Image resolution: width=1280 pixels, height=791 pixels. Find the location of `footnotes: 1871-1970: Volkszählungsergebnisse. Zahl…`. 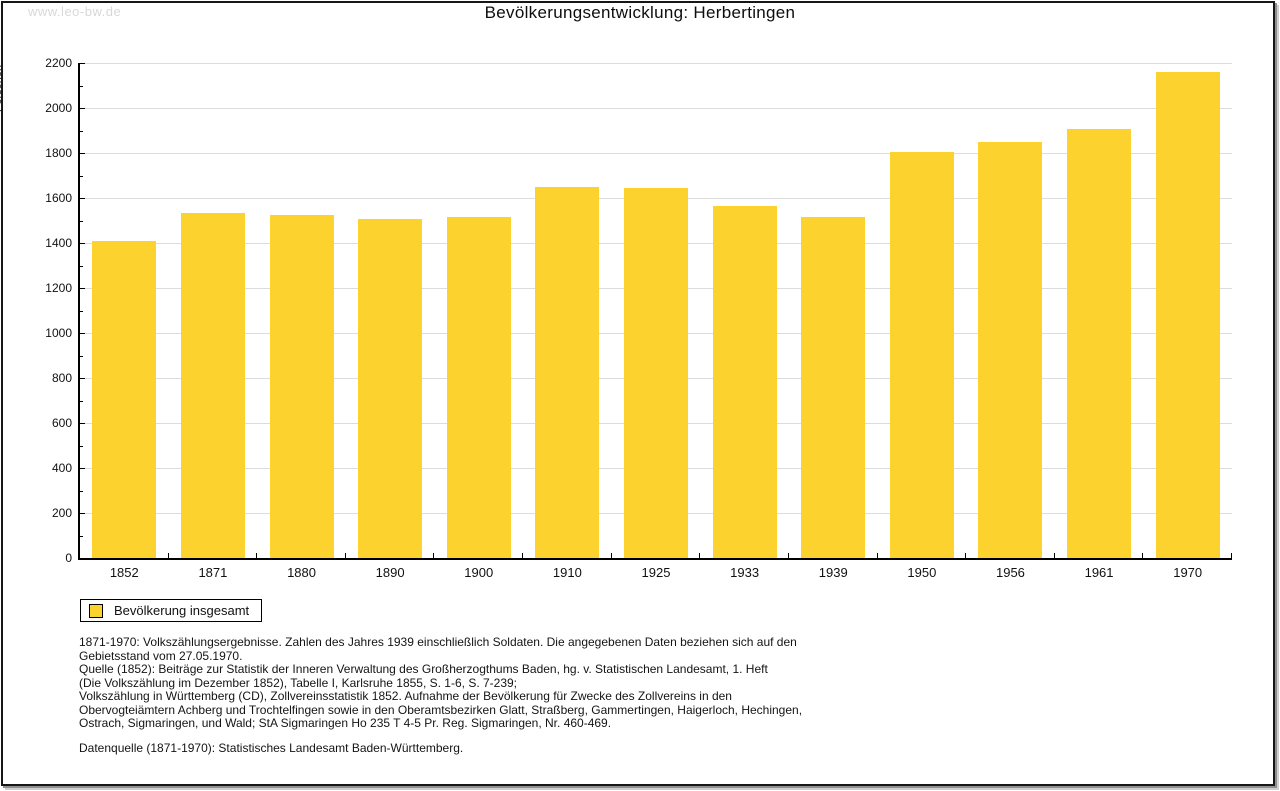

footnotes: 1871-1970: Volkszählungsergebnisse. Zahl… is located at coordinates (649, 695).